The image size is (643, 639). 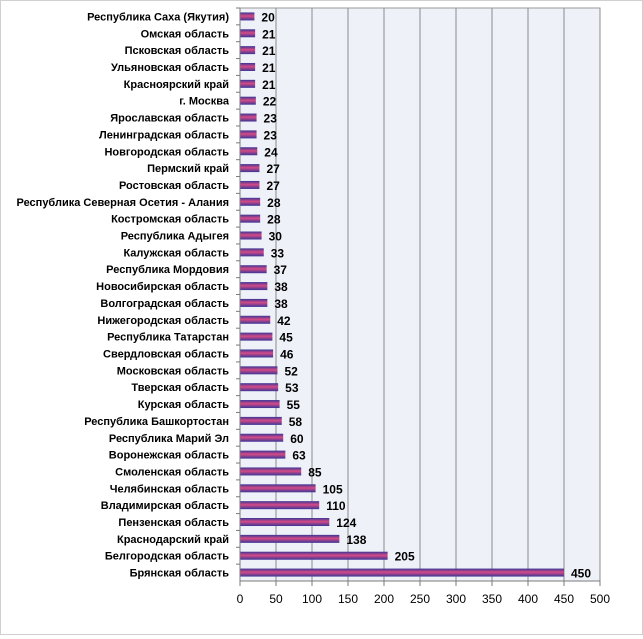 What do you see at coordinates (384, 599) in the screenshot?
I see `x-tick-label: 200` at bounding box center [384, 599].